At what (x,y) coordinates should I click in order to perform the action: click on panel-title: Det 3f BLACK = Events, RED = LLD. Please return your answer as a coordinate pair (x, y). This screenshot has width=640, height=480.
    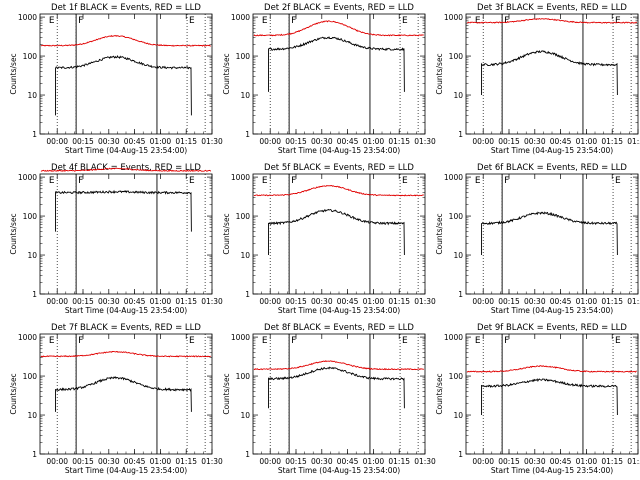
    Looking at the image, I should click on (552, 8).